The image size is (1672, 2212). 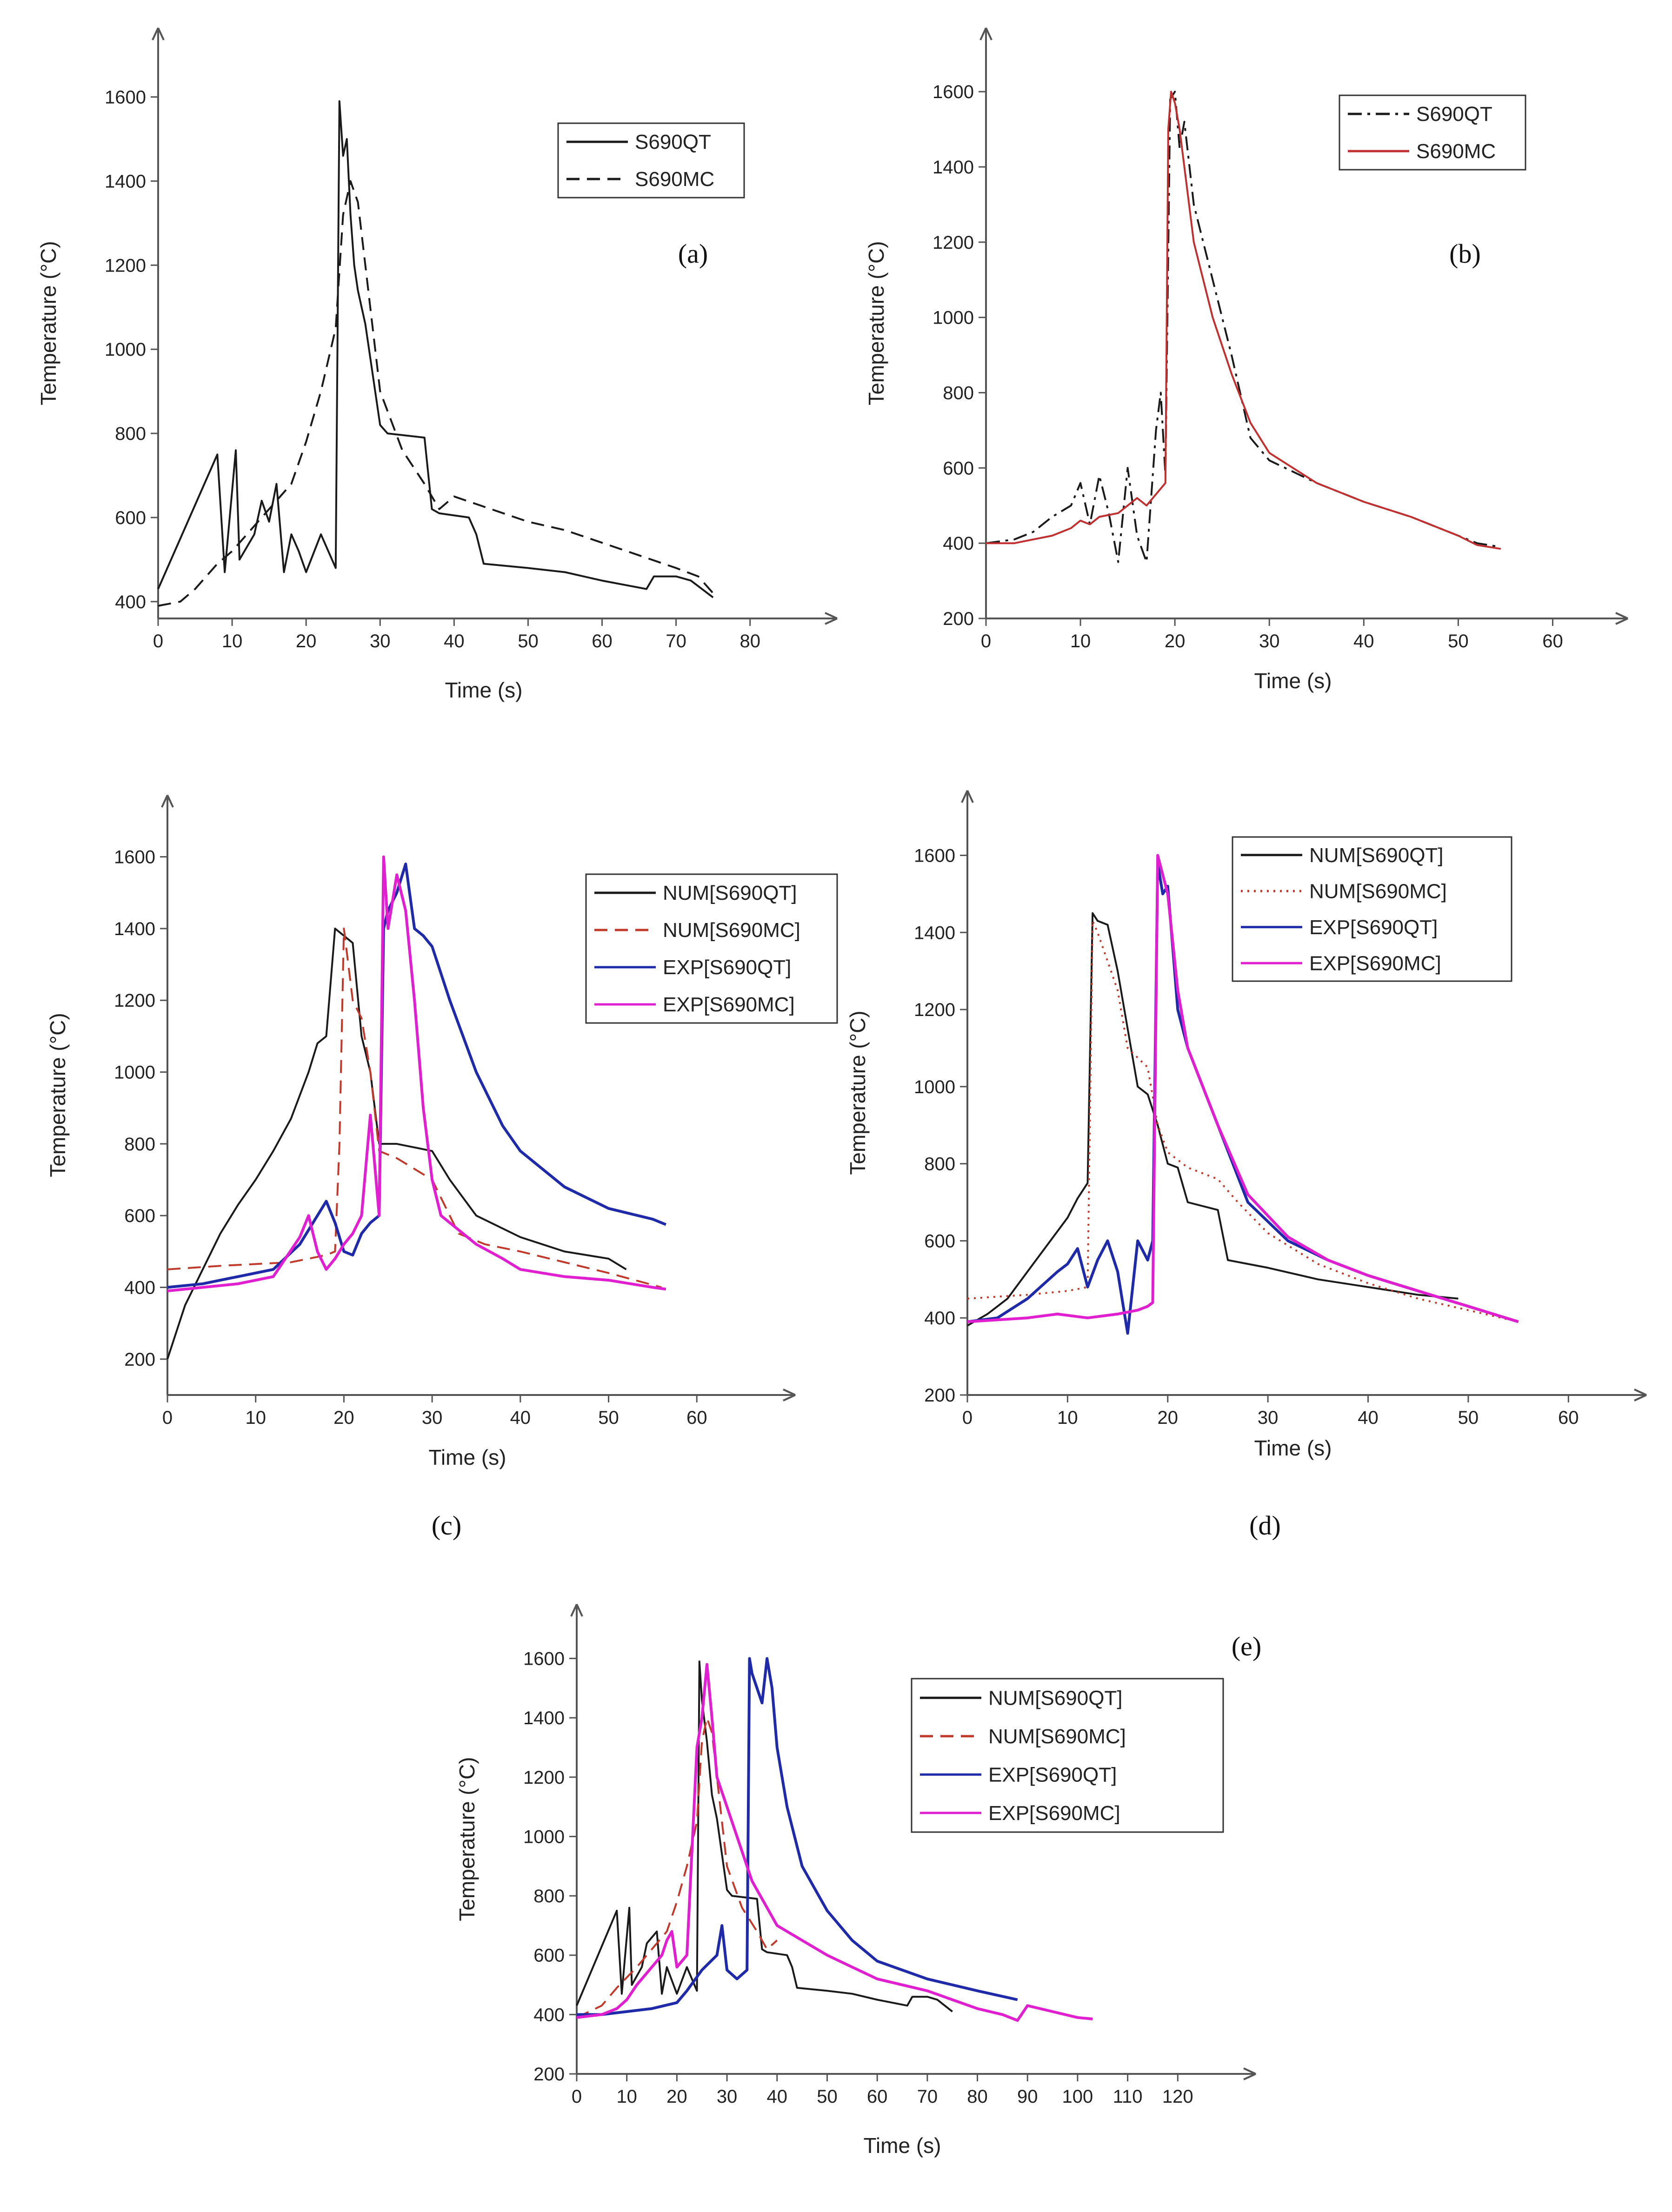 I want to click on series-line-s690mc, so click(x=1243, y=320).